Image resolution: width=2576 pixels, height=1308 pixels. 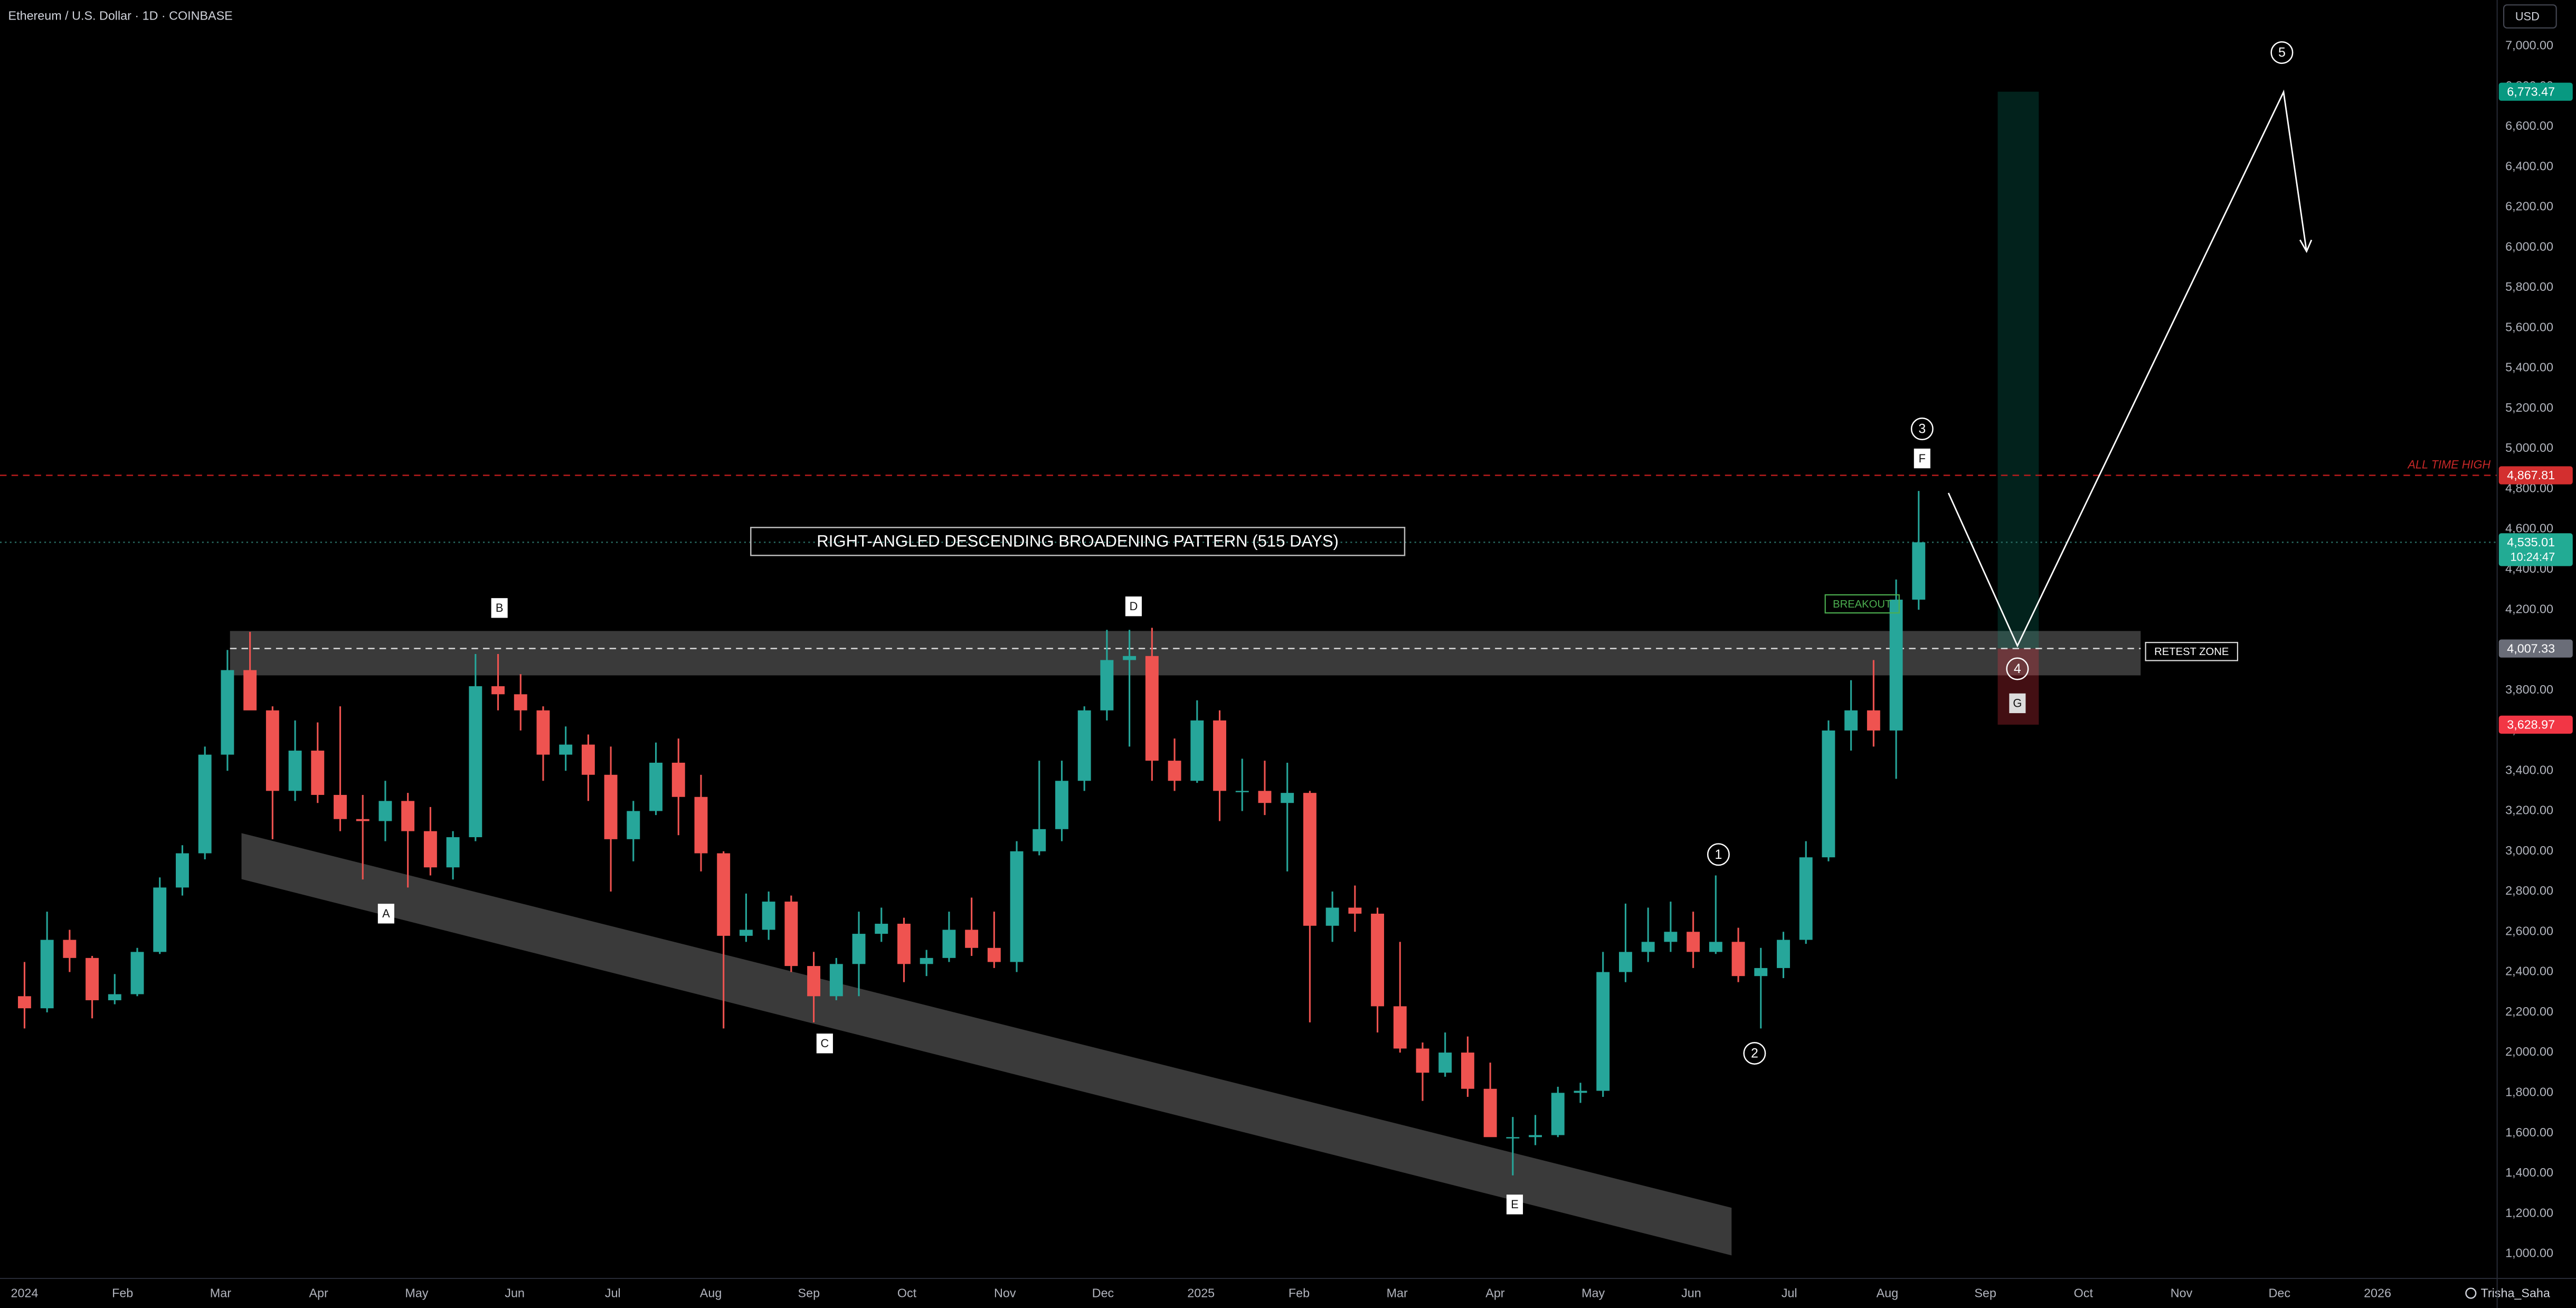 What do you see at coordinates (2529, 327) in the screenshot?
I see `y-tick-label: 5,600.00` at bounding box center [2529, 327].